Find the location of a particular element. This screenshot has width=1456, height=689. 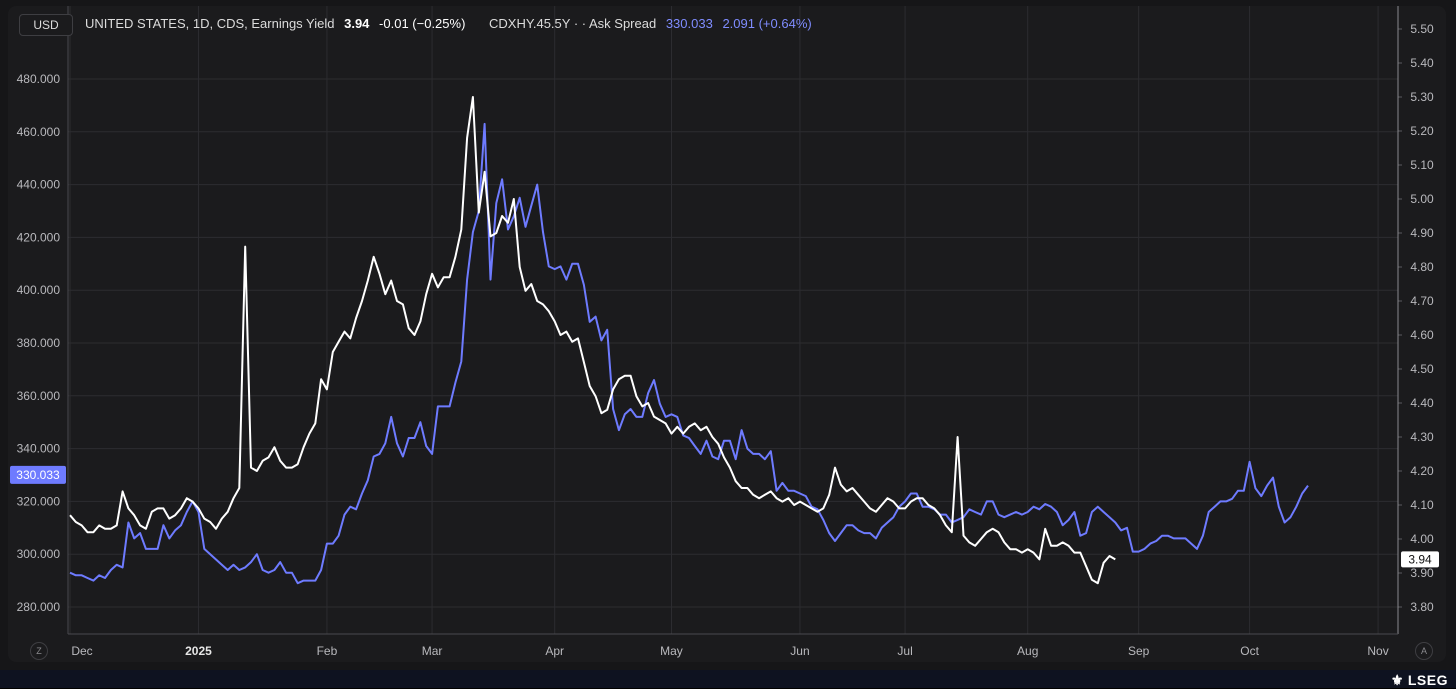

right-axis-tick-label: 5.40 is located at coordinates (1422, 63).